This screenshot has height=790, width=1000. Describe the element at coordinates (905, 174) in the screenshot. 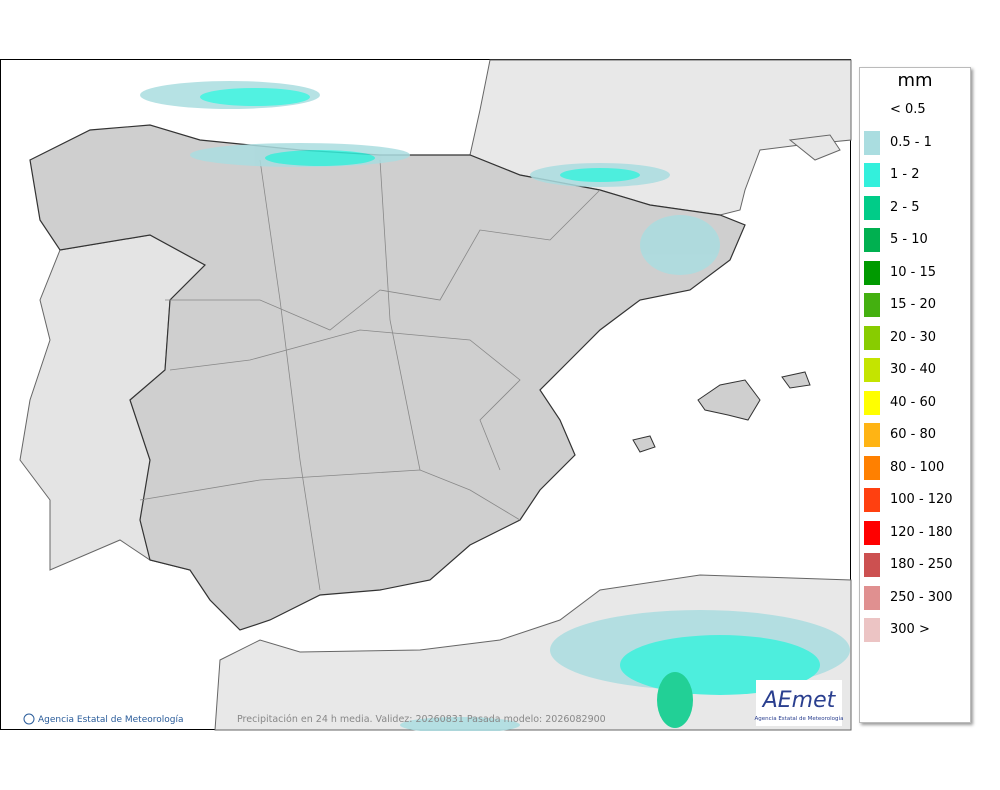

I see `legend-label: 1 - 2` at that location.